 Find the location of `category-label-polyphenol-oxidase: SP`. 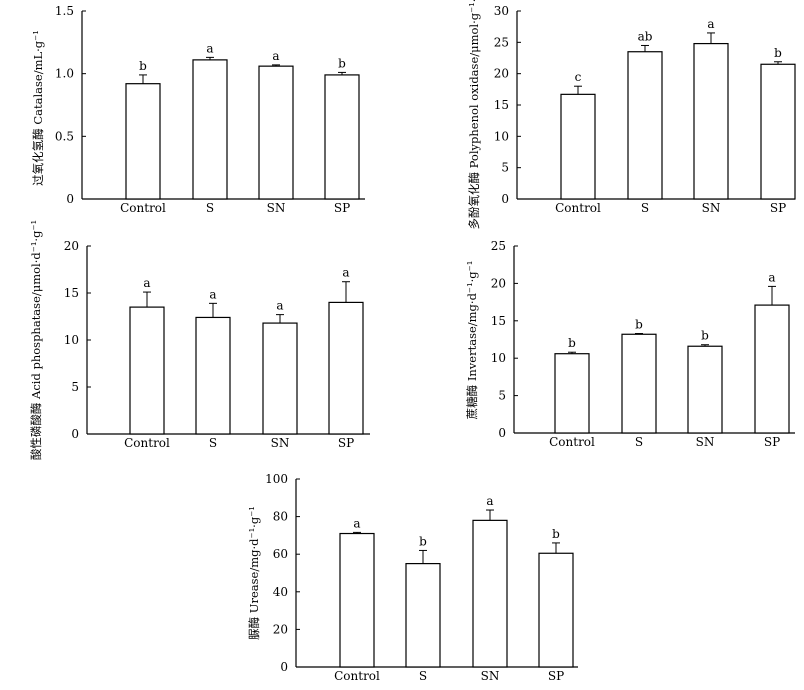

category-label-polyphenol-oxidase: SP is located at coordinates (778, 208).